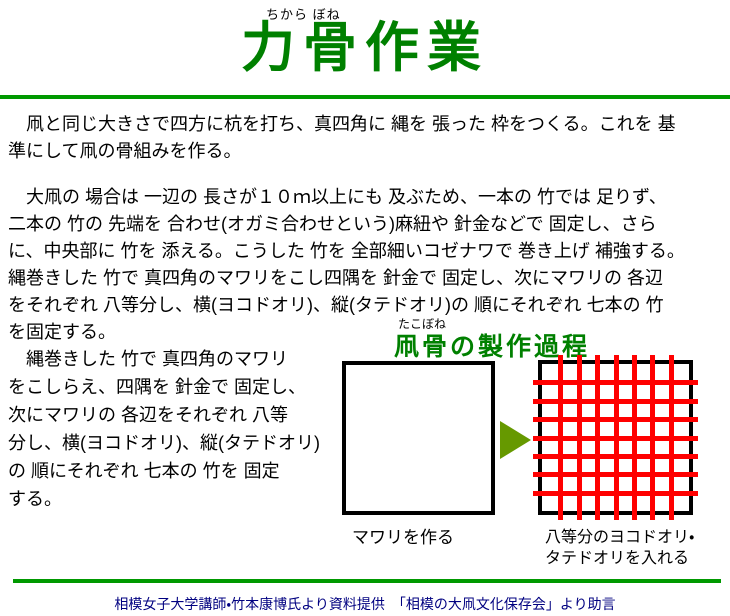 The width and height of the screenshot is (730, 616). What do you see at coordinates (336, 278) in the screenshot?
I see `text-line: 縄巻きした 竹で 真四角のマワリをこし四隅を 針金で 固定し、次にマワリの 各辺` at bounding box center [336, 278].